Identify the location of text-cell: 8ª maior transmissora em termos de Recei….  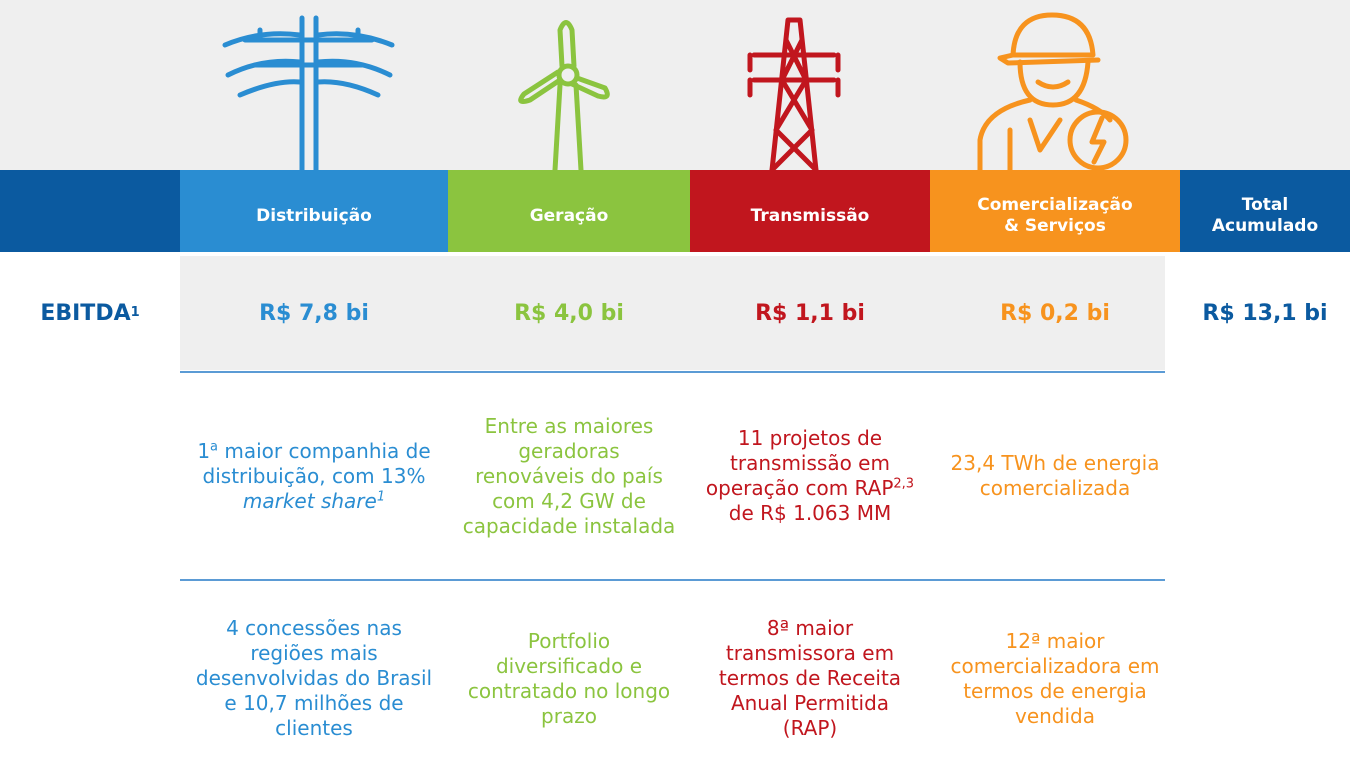
(810, 678).